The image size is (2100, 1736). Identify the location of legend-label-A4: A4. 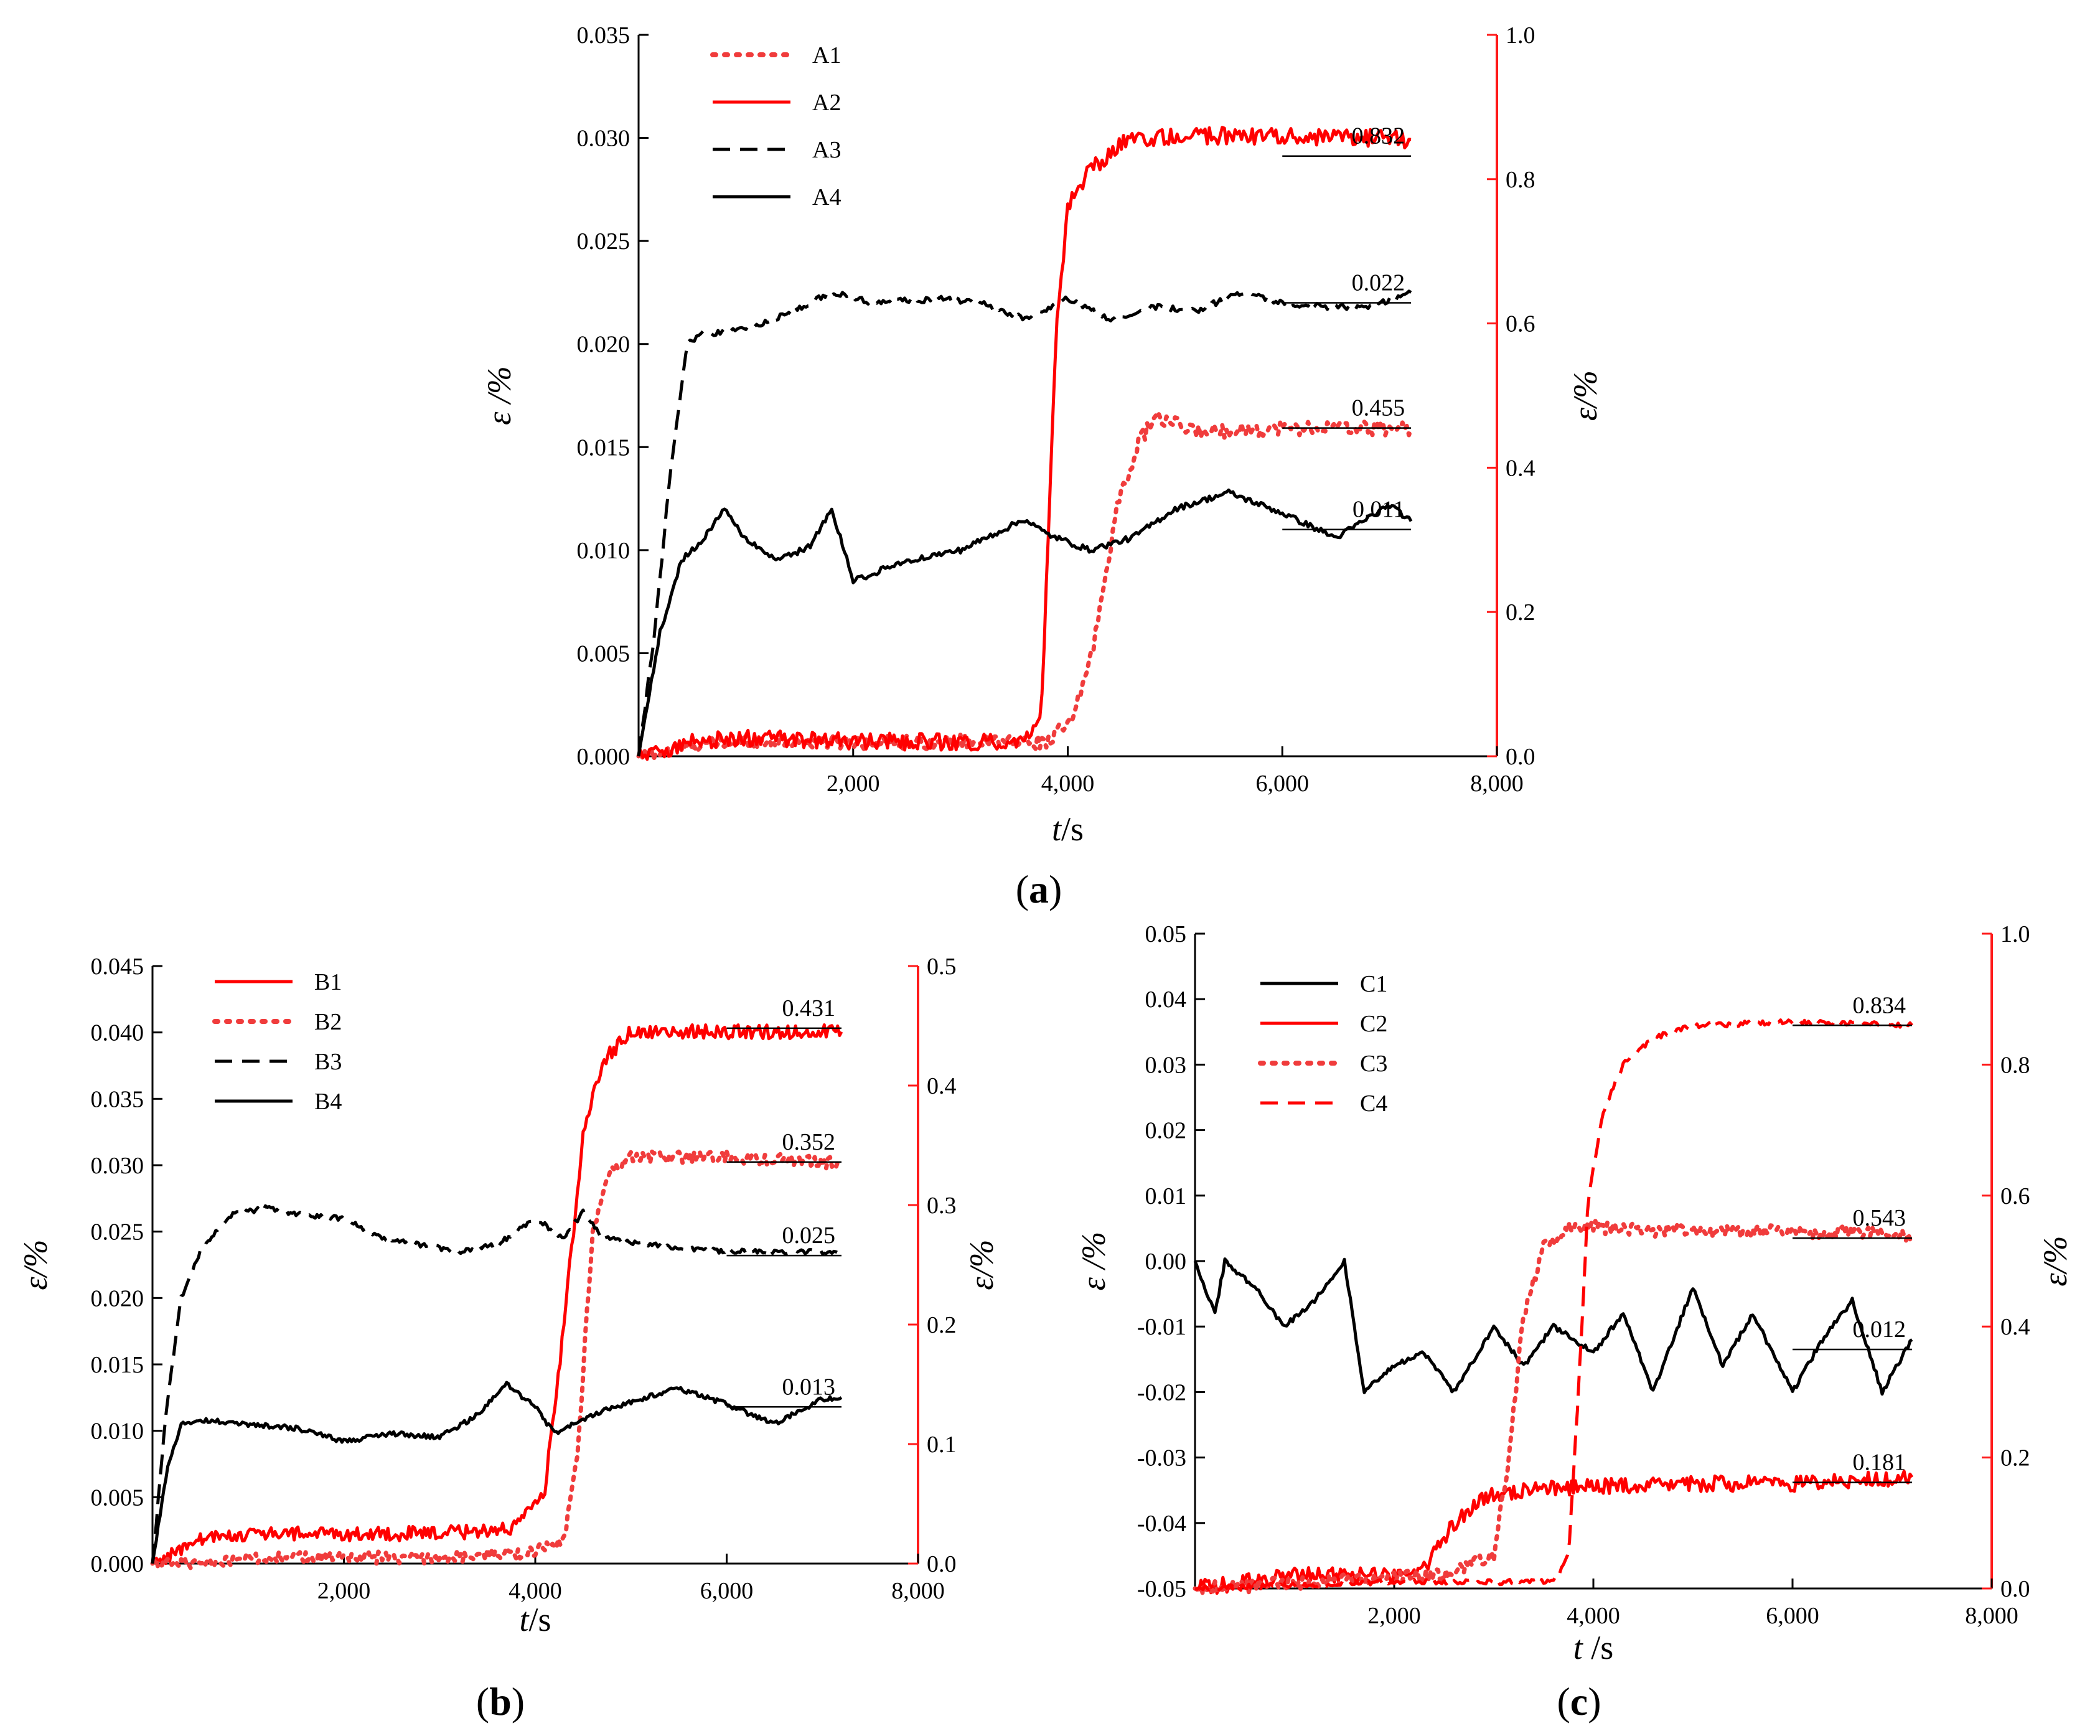
(827, 197).